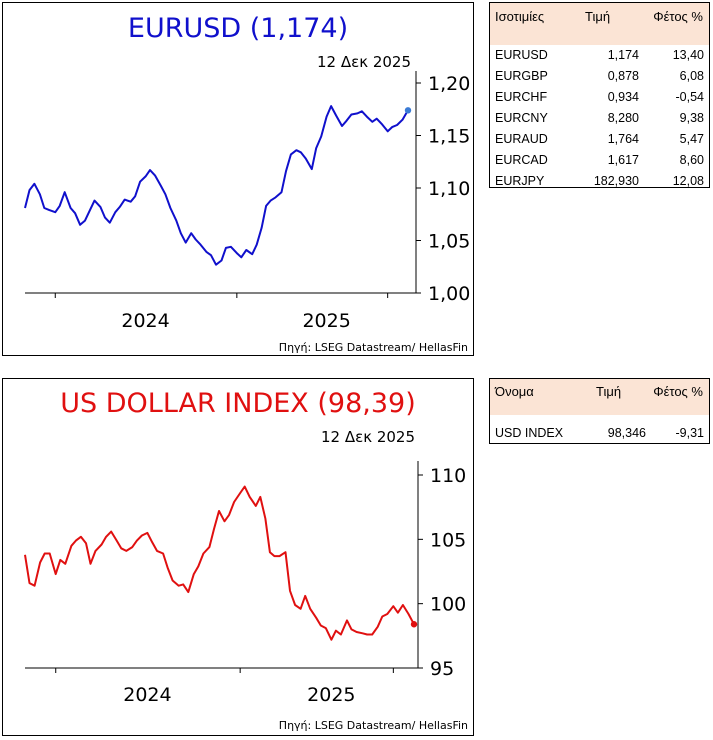  What do you see at coordinates (448, 605) in the screenshot?
I see `y-tick-label: 100` at bounding box center [448, 605].